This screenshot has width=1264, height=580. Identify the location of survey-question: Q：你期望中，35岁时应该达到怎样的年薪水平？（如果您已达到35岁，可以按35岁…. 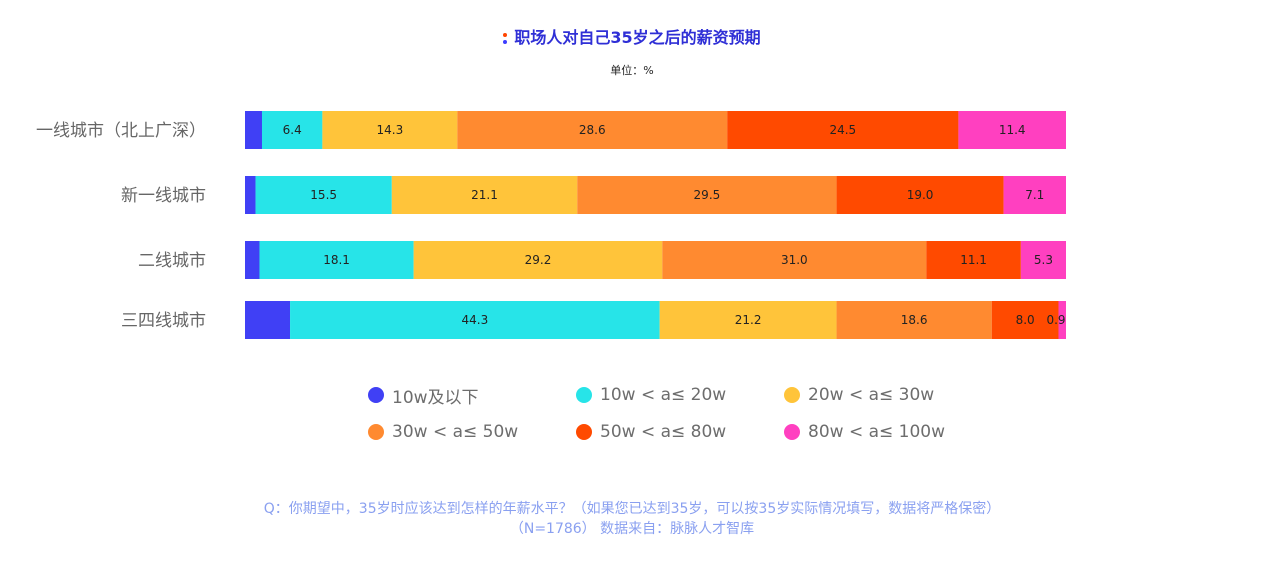
(632, 509).